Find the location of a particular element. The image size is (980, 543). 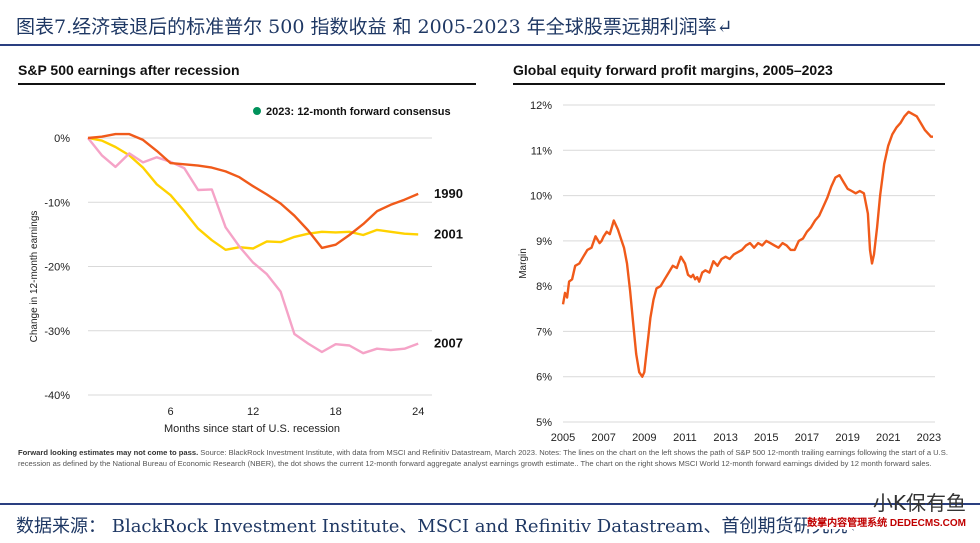

left-chart-title-rule is located at coordinates (247, 84).